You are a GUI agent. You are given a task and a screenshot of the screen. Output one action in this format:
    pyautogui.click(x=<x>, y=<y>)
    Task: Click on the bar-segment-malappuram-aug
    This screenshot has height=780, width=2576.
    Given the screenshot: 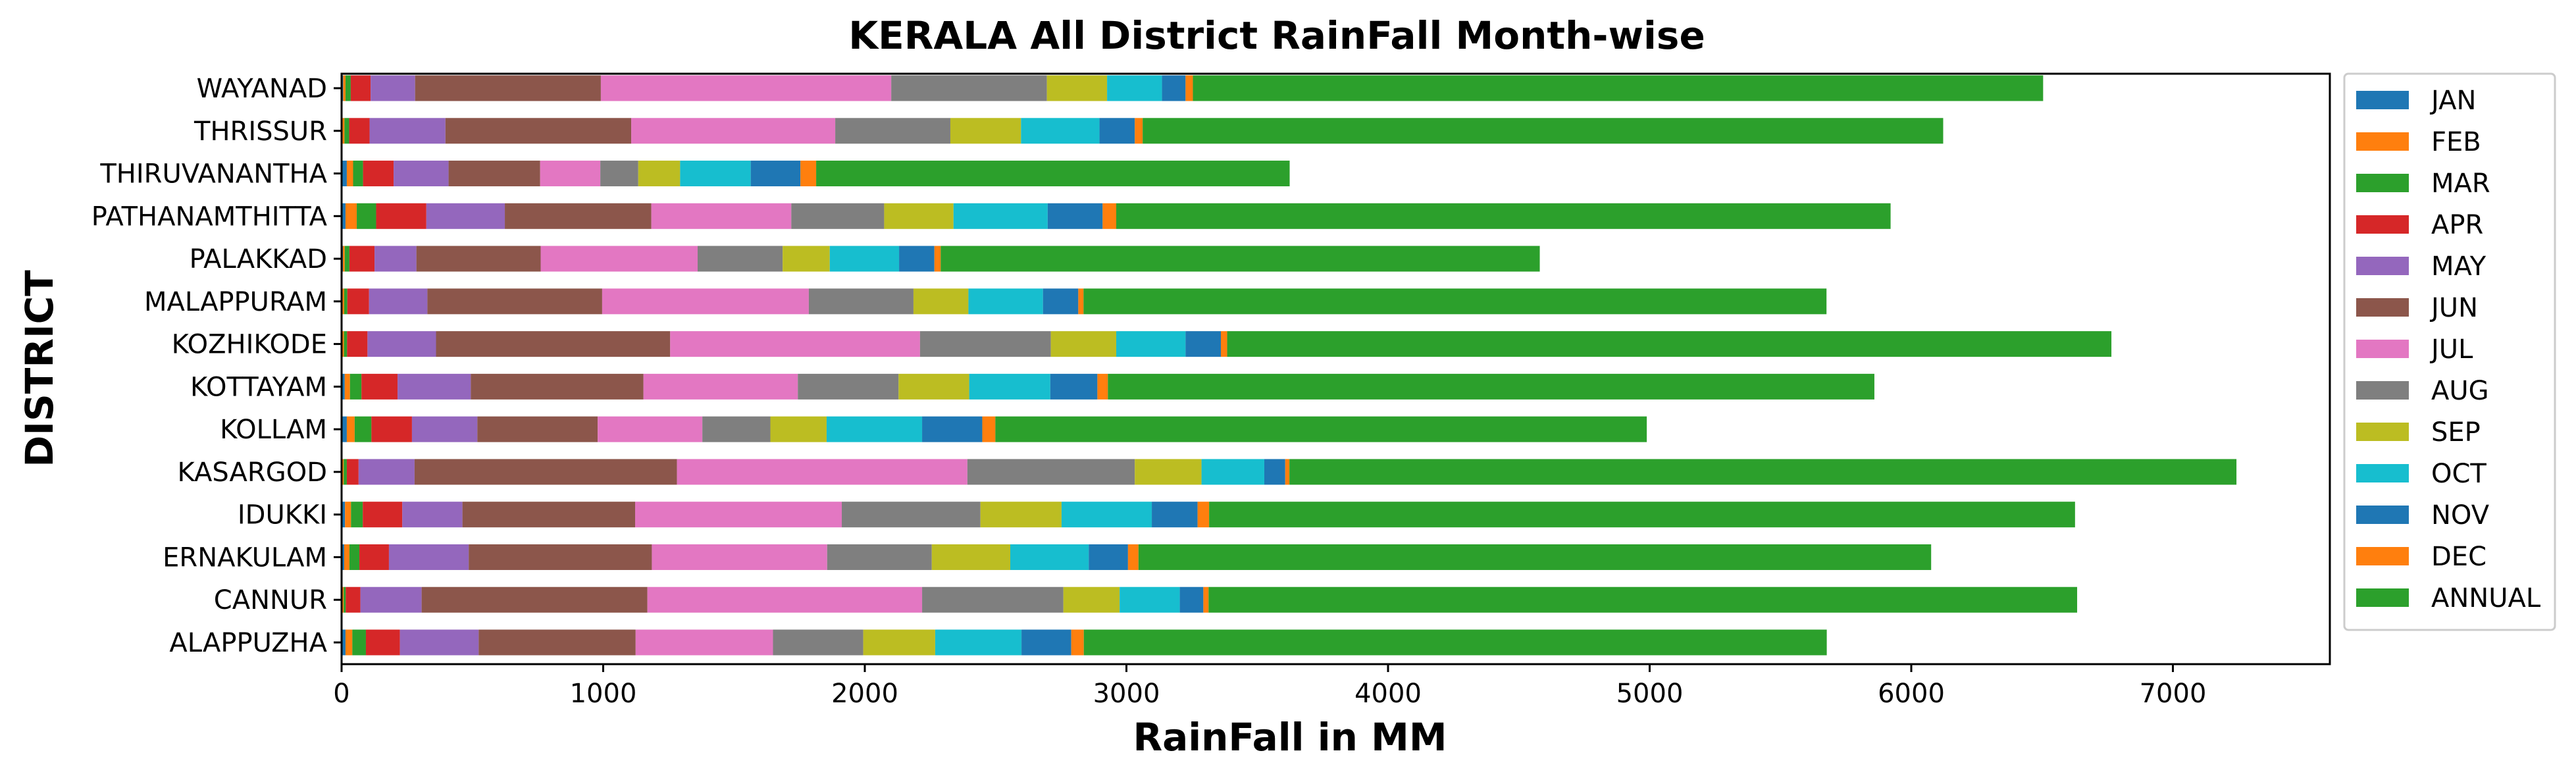 What is the action you would take?
    pyautogui.click(x=861, y=301)
    